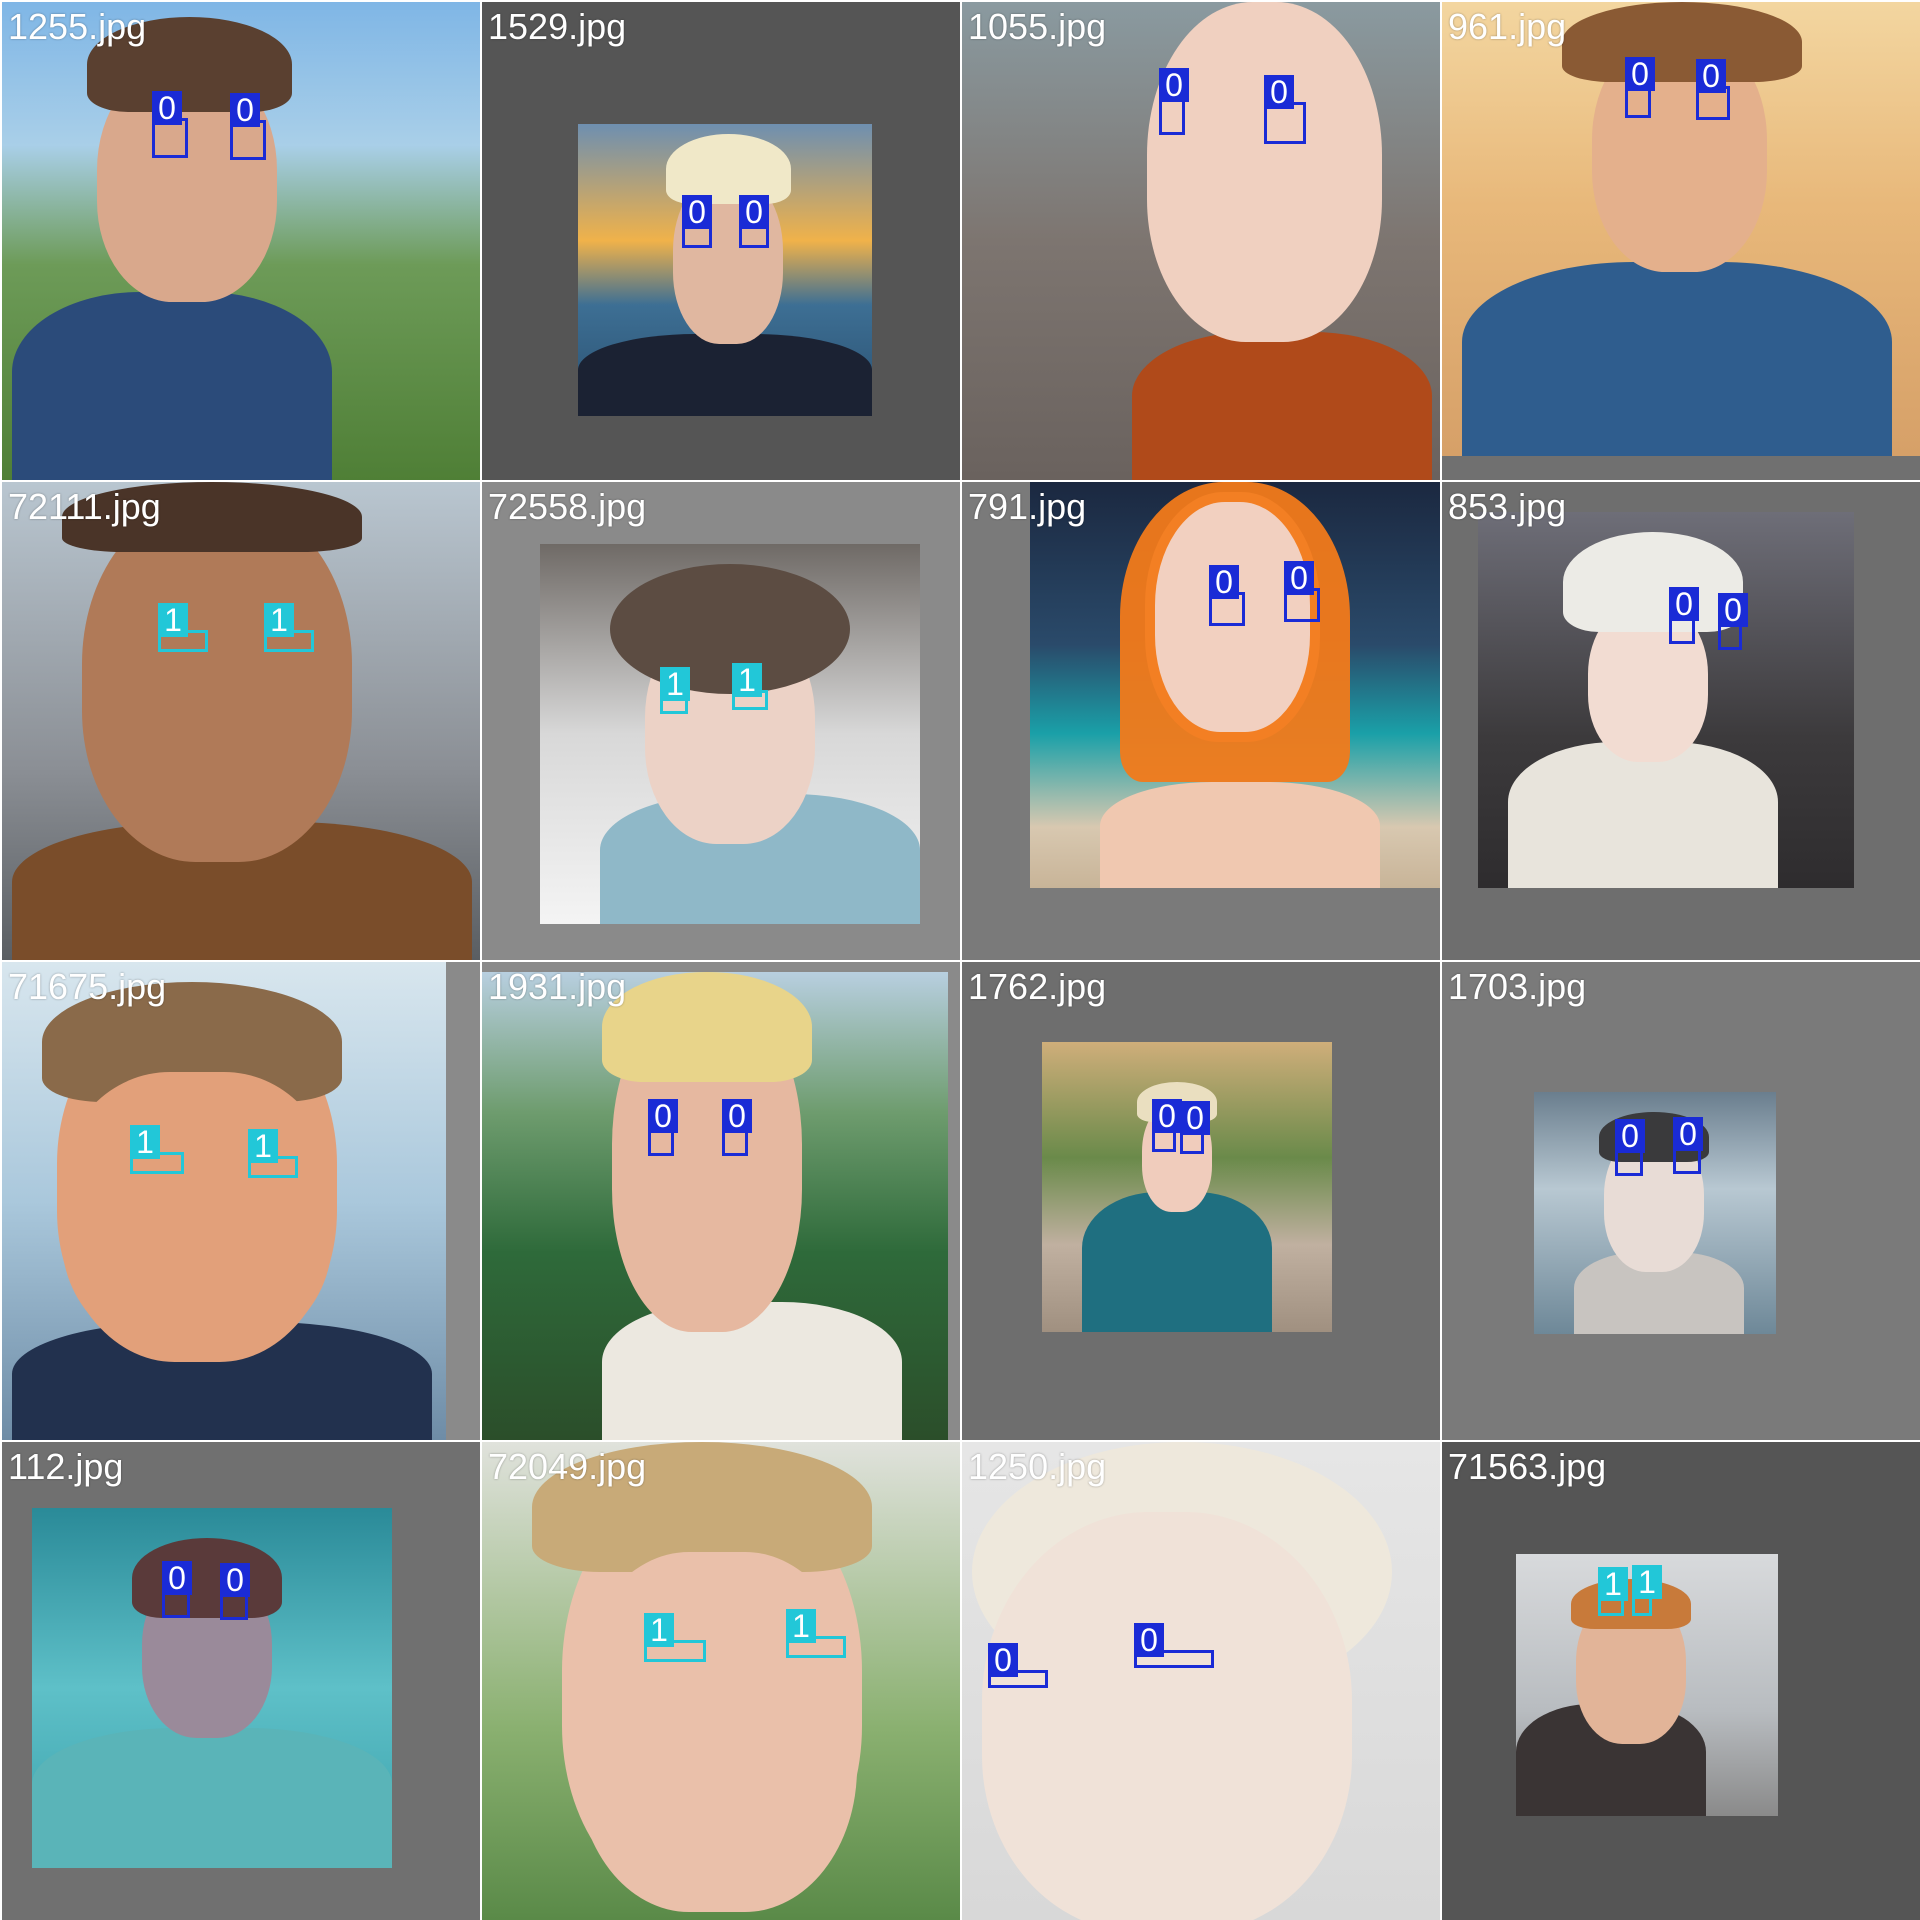 The width and height of the screenshot is (1920, 1920). Describe the element at coordinates (241, 241) in the screenshot. I see `image-tile: 1255.jpg 0 0` at that location.